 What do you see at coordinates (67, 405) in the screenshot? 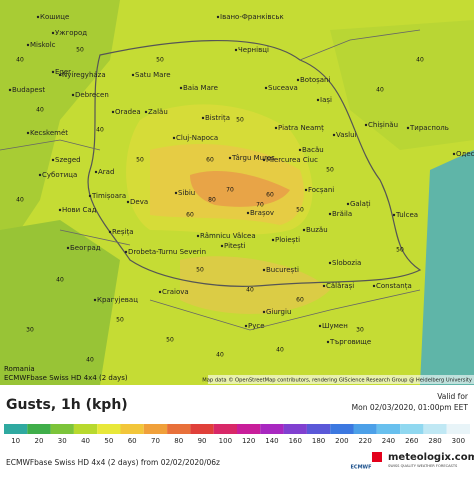
I see `title: Gusts, 1h (kph)` at bounding box center [67, 405].